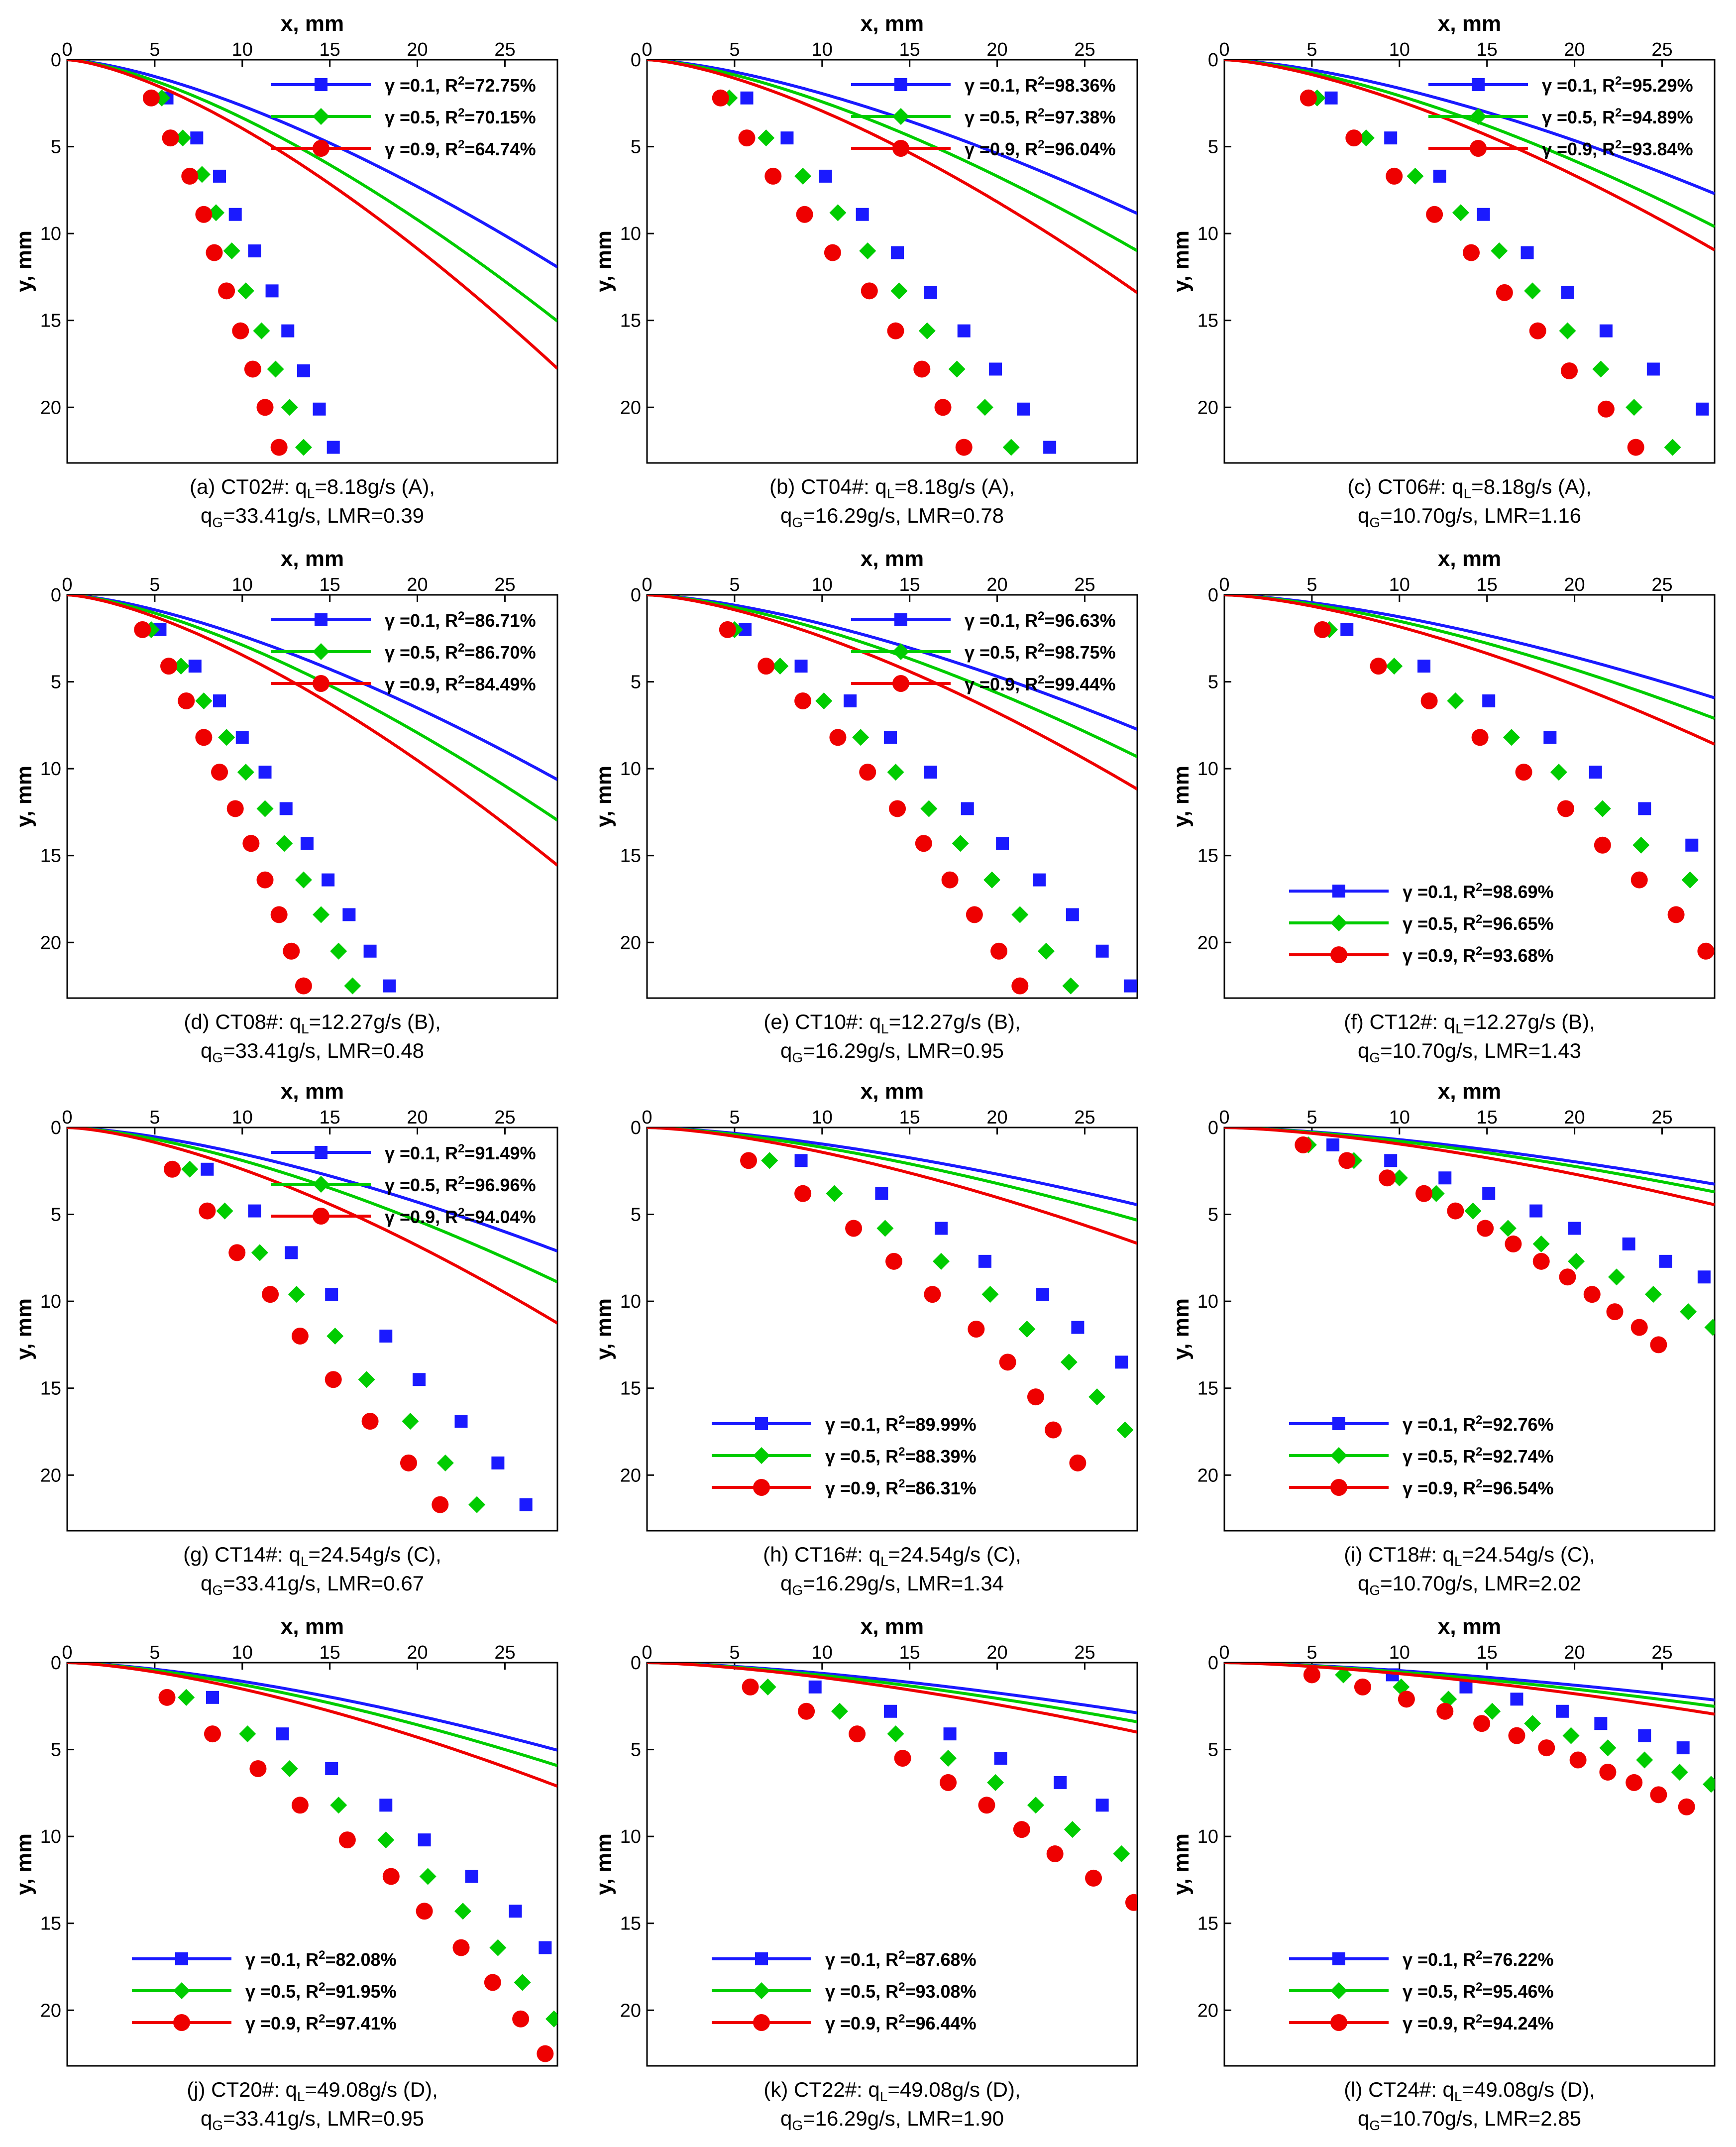  Describe the element at coordinates (892, 2120) in the screenshot. I see `caption-line-2: qG=16.29g/s, LMR=1.90` at that location.